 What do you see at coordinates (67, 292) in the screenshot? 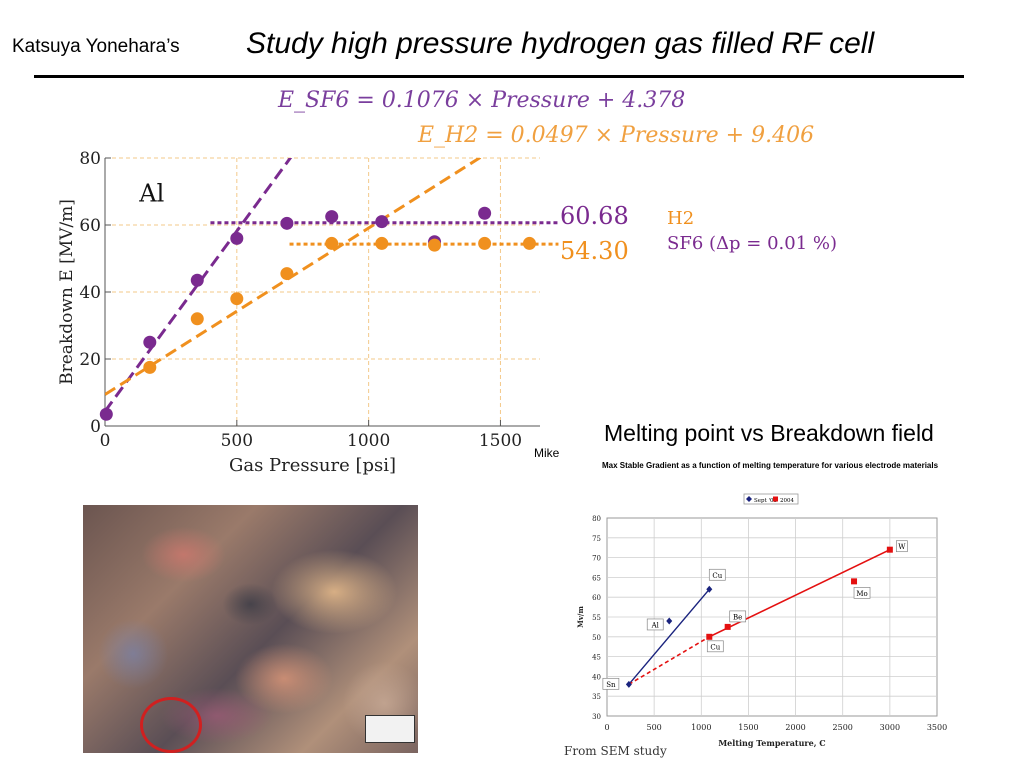
I see `y-axis-label: Breakdown E [MV/m]` at bounding box center [67, 292].